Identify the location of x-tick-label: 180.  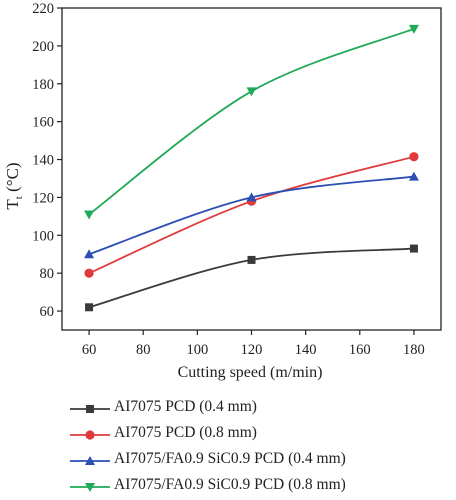
(414, 350).